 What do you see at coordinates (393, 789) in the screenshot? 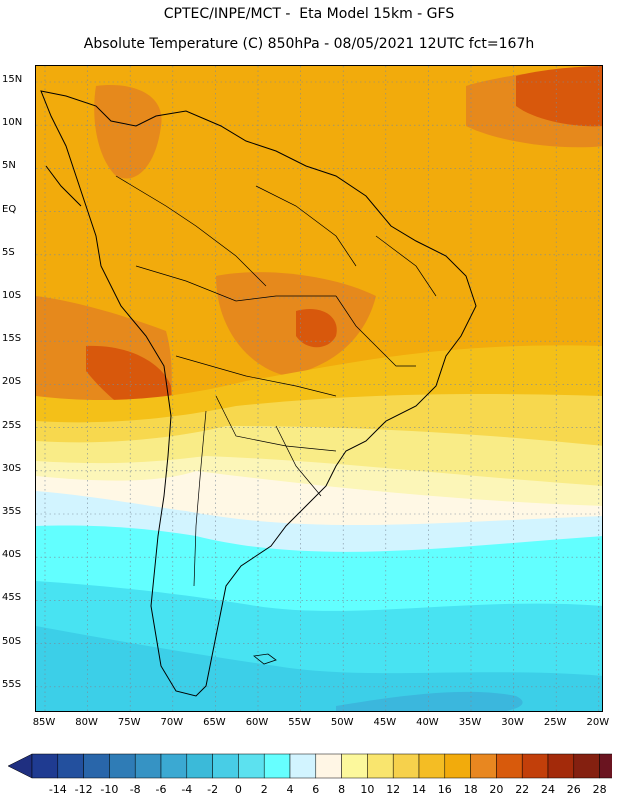
I see `colorbar-label: 12` at bounding box center [393, 789].